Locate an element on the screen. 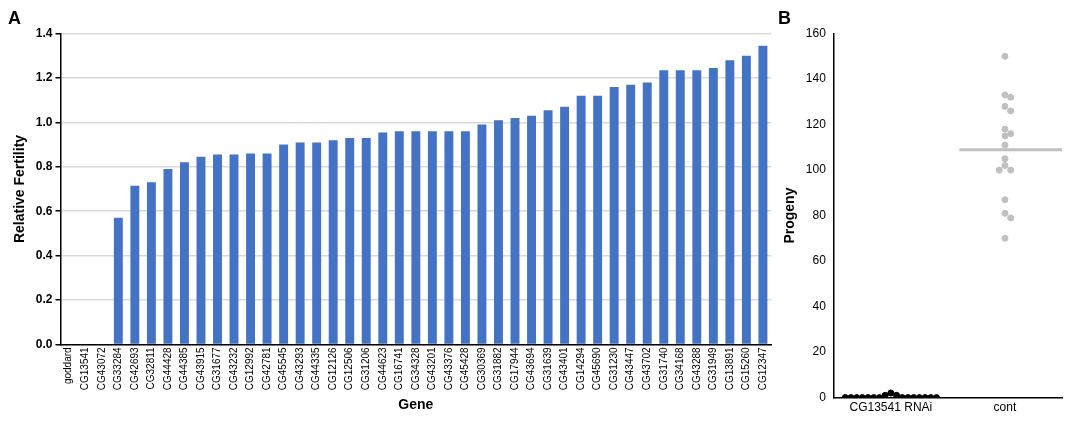 The width and height of the screenshot is (1076, 429). x-tick-label: CG43072 is located at coordinates (101, 368).